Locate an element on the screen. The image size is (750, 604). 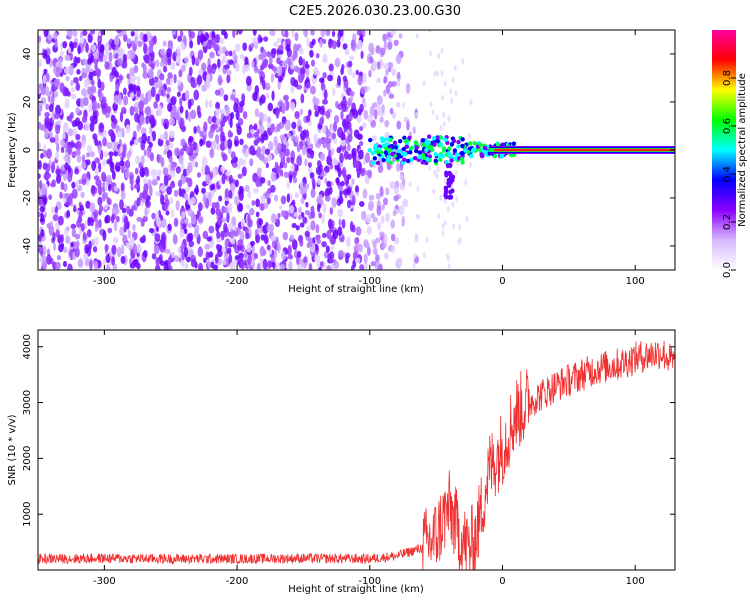
spectrogram-xlabel: Height of straight line (km) is located at coordinates (356, 289).